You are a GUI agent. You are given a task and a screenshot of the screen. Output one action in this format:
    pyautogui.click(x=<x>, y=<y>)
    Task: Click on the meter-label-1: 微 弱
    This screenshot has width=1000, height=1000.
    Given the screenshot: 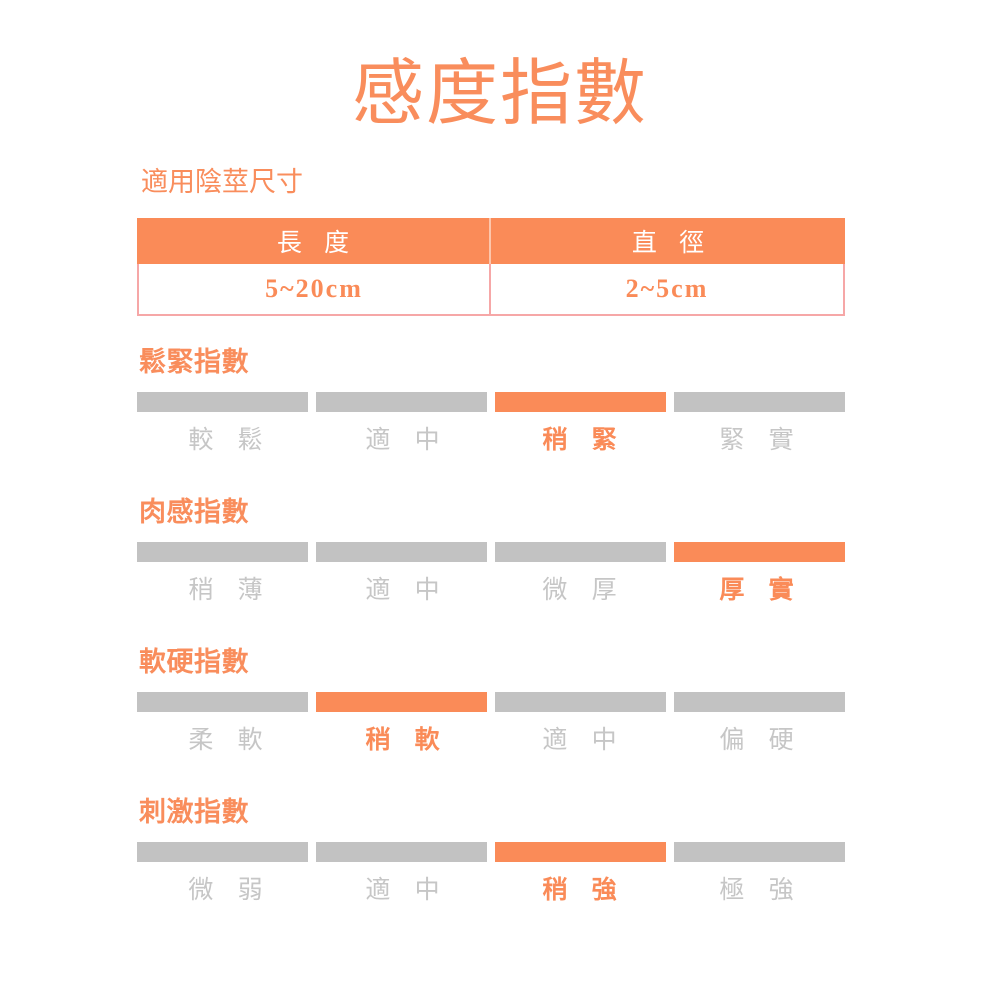 What is the action you would take?
    pyautogui.click(x=230, y=890)
    